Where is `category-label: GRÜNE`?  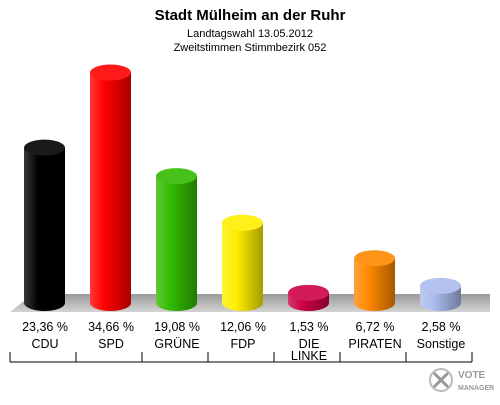 category-label: GRÜNE is located at coordinates (176, 344).